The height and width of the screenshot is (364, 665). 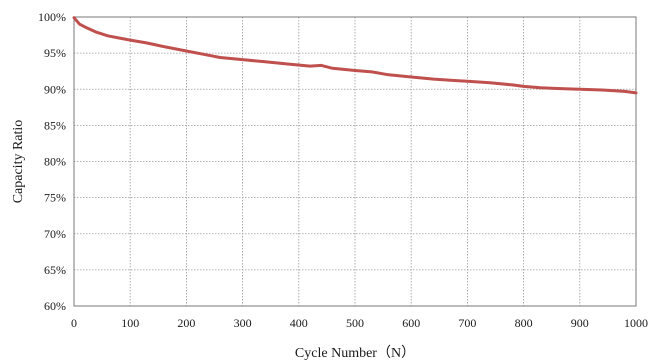 I want to click on x-axis-title: Cycle Number（N）, so click(x=355, y=353).